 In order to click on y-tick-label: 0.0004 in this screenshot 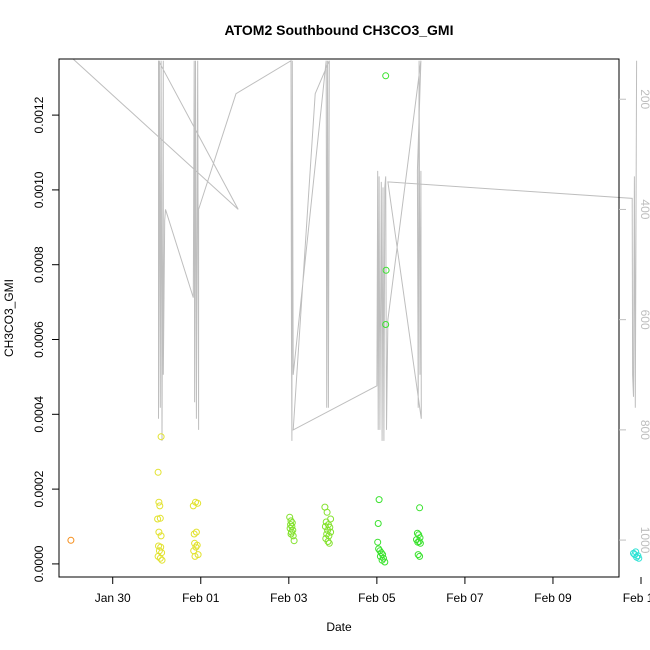, I will do `click(39, 414)`.